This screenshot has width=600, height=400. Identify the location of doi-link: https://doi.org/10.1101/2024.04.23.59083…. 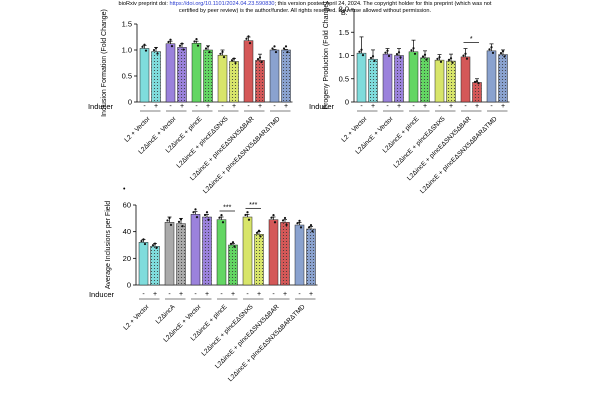
(222, 4).